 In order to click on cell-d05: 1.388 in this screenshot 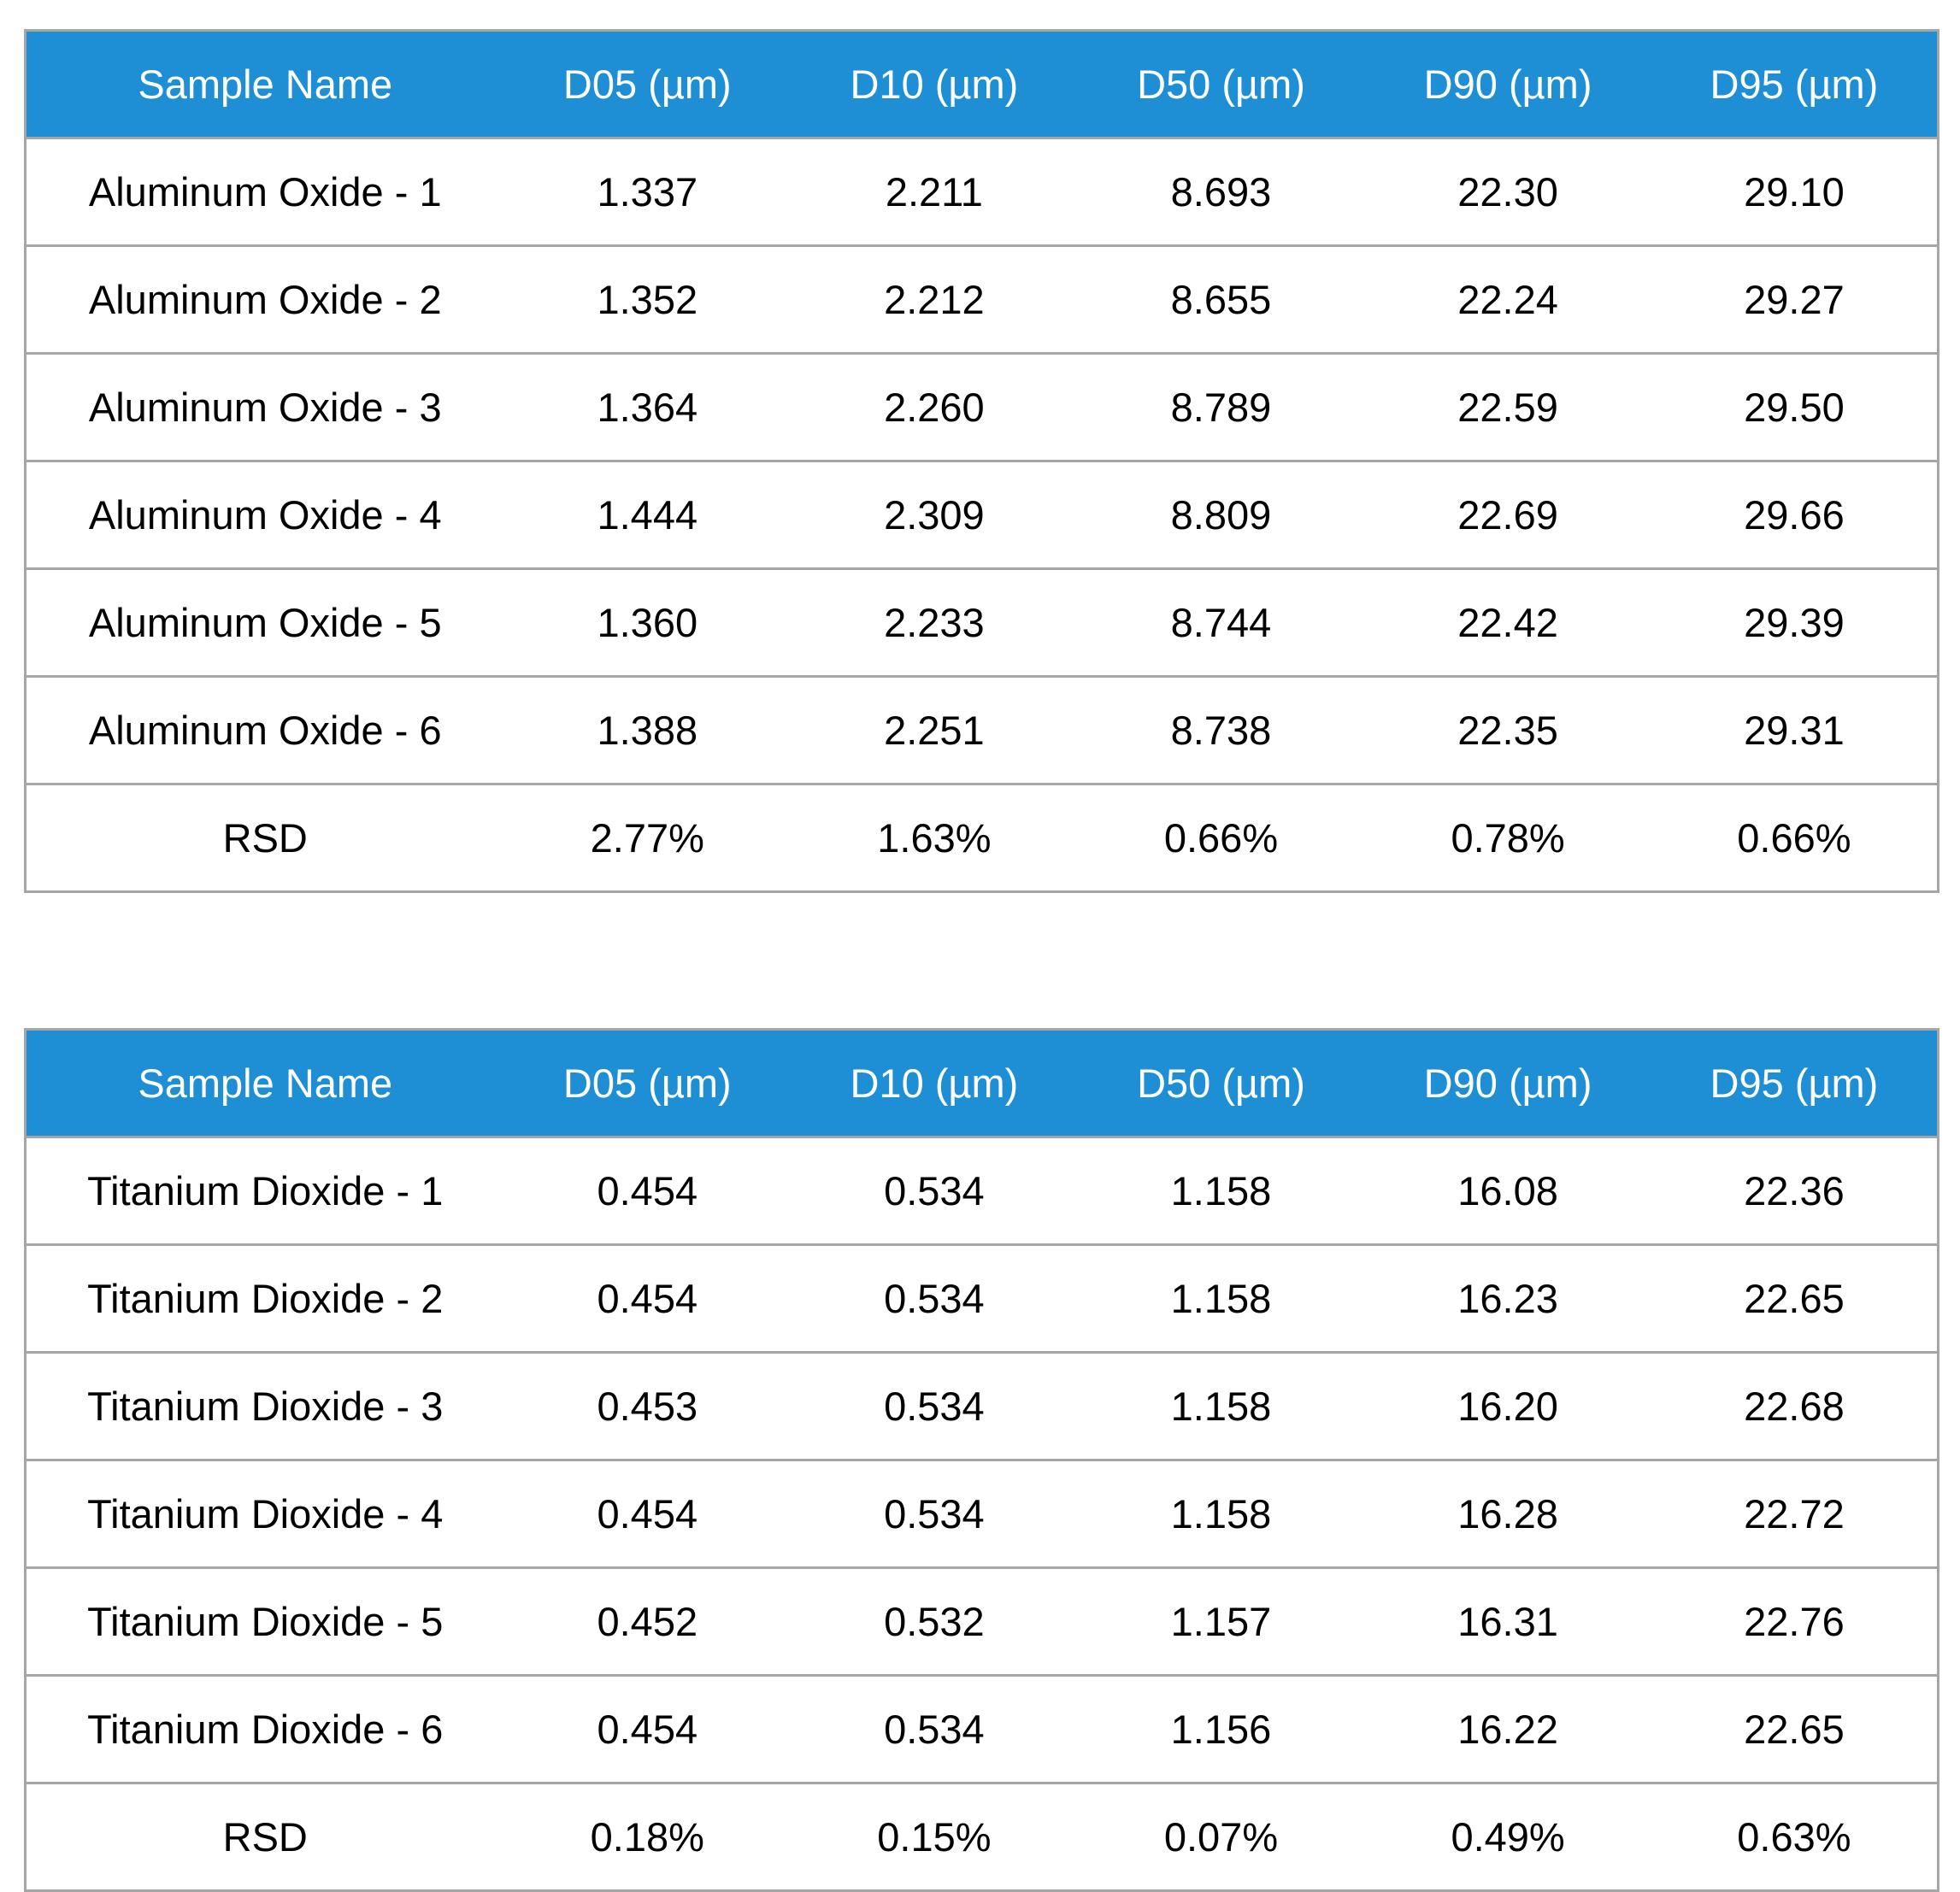, I will do `click(648, 729)`.